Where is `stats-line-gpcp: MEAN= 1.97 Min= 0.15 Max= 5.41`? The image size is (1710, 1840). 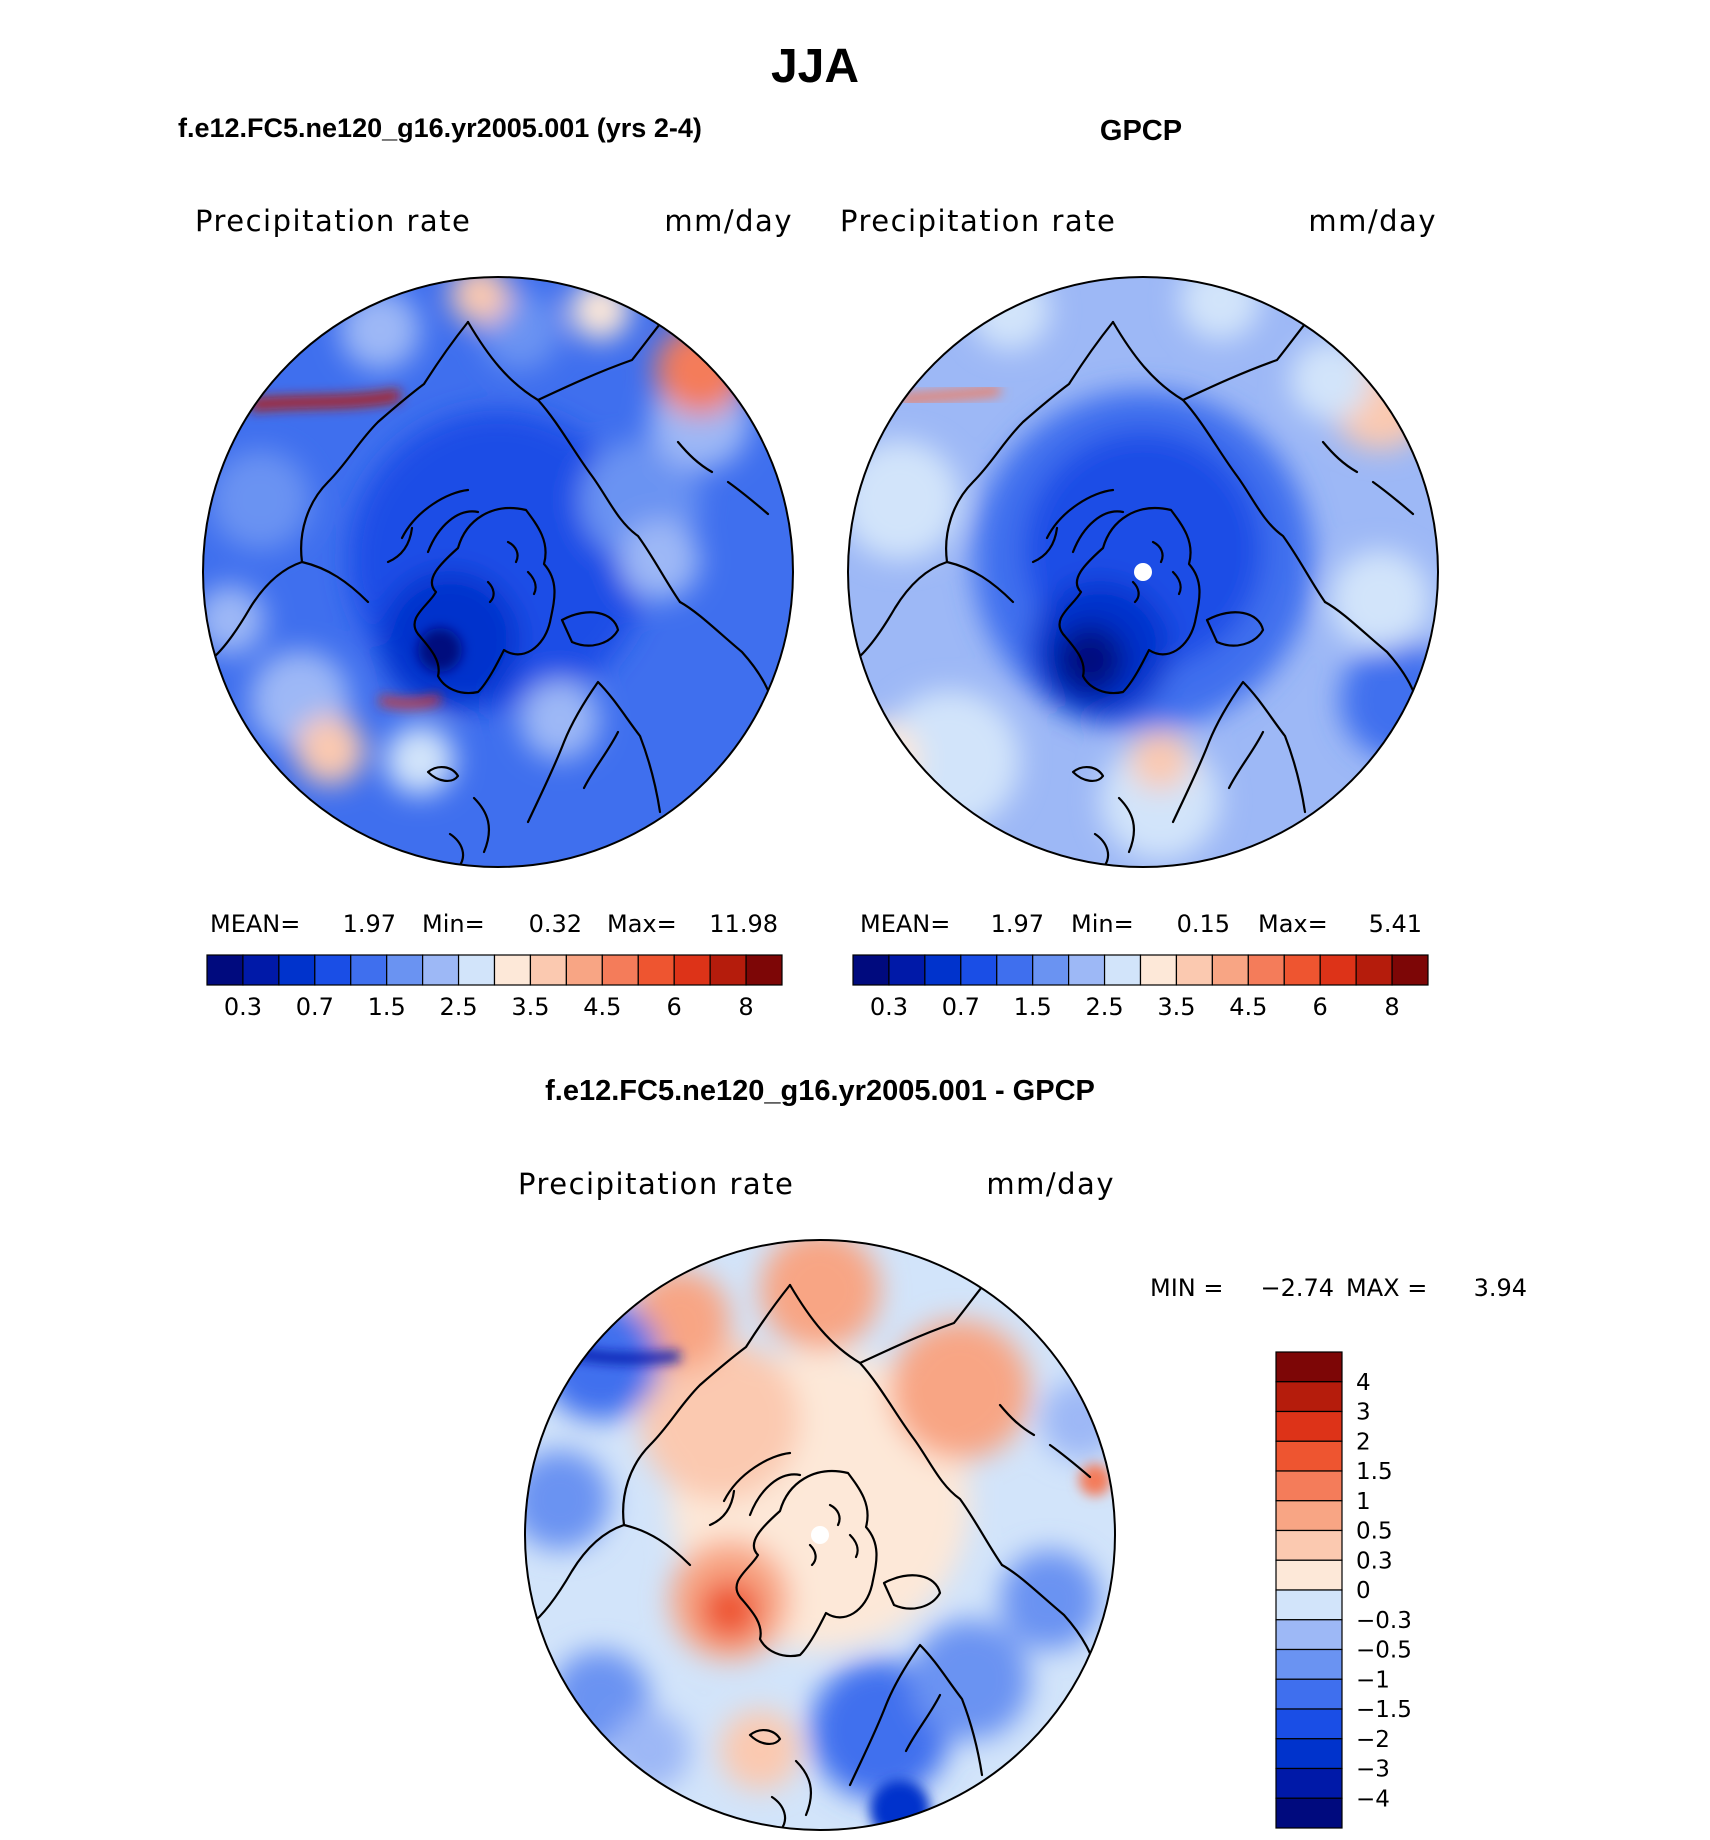 stats-line-gpcp: MEAN= 1.97 Min= 0.15 Max= 5.41 is located at coordinates (1141, 924).